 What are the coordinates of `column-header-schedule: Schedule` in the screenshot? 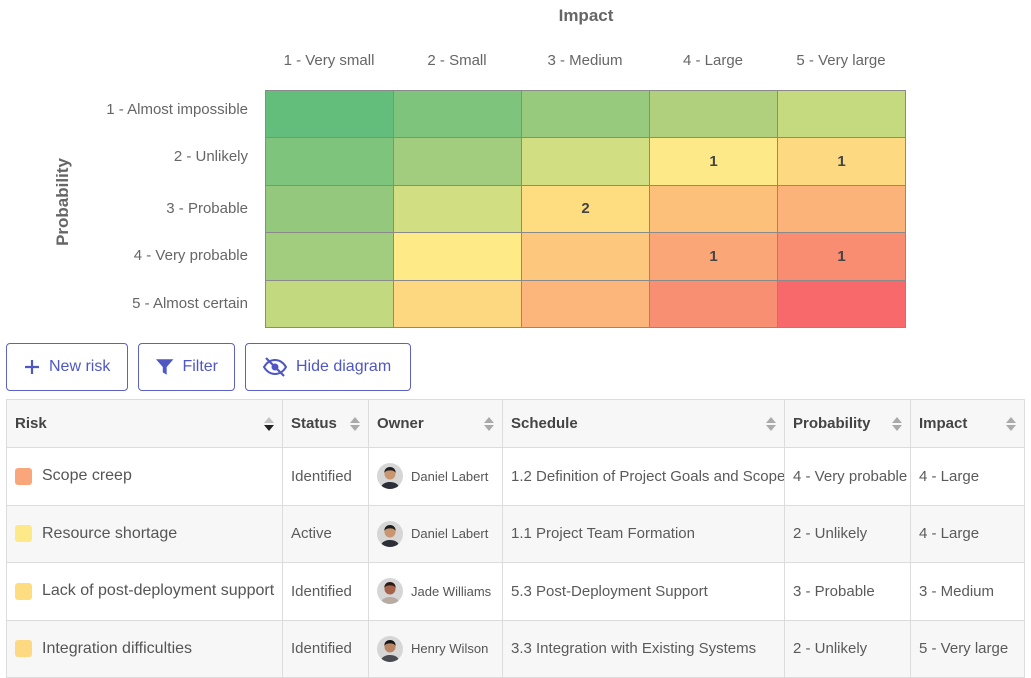 It's located at (643, 423).